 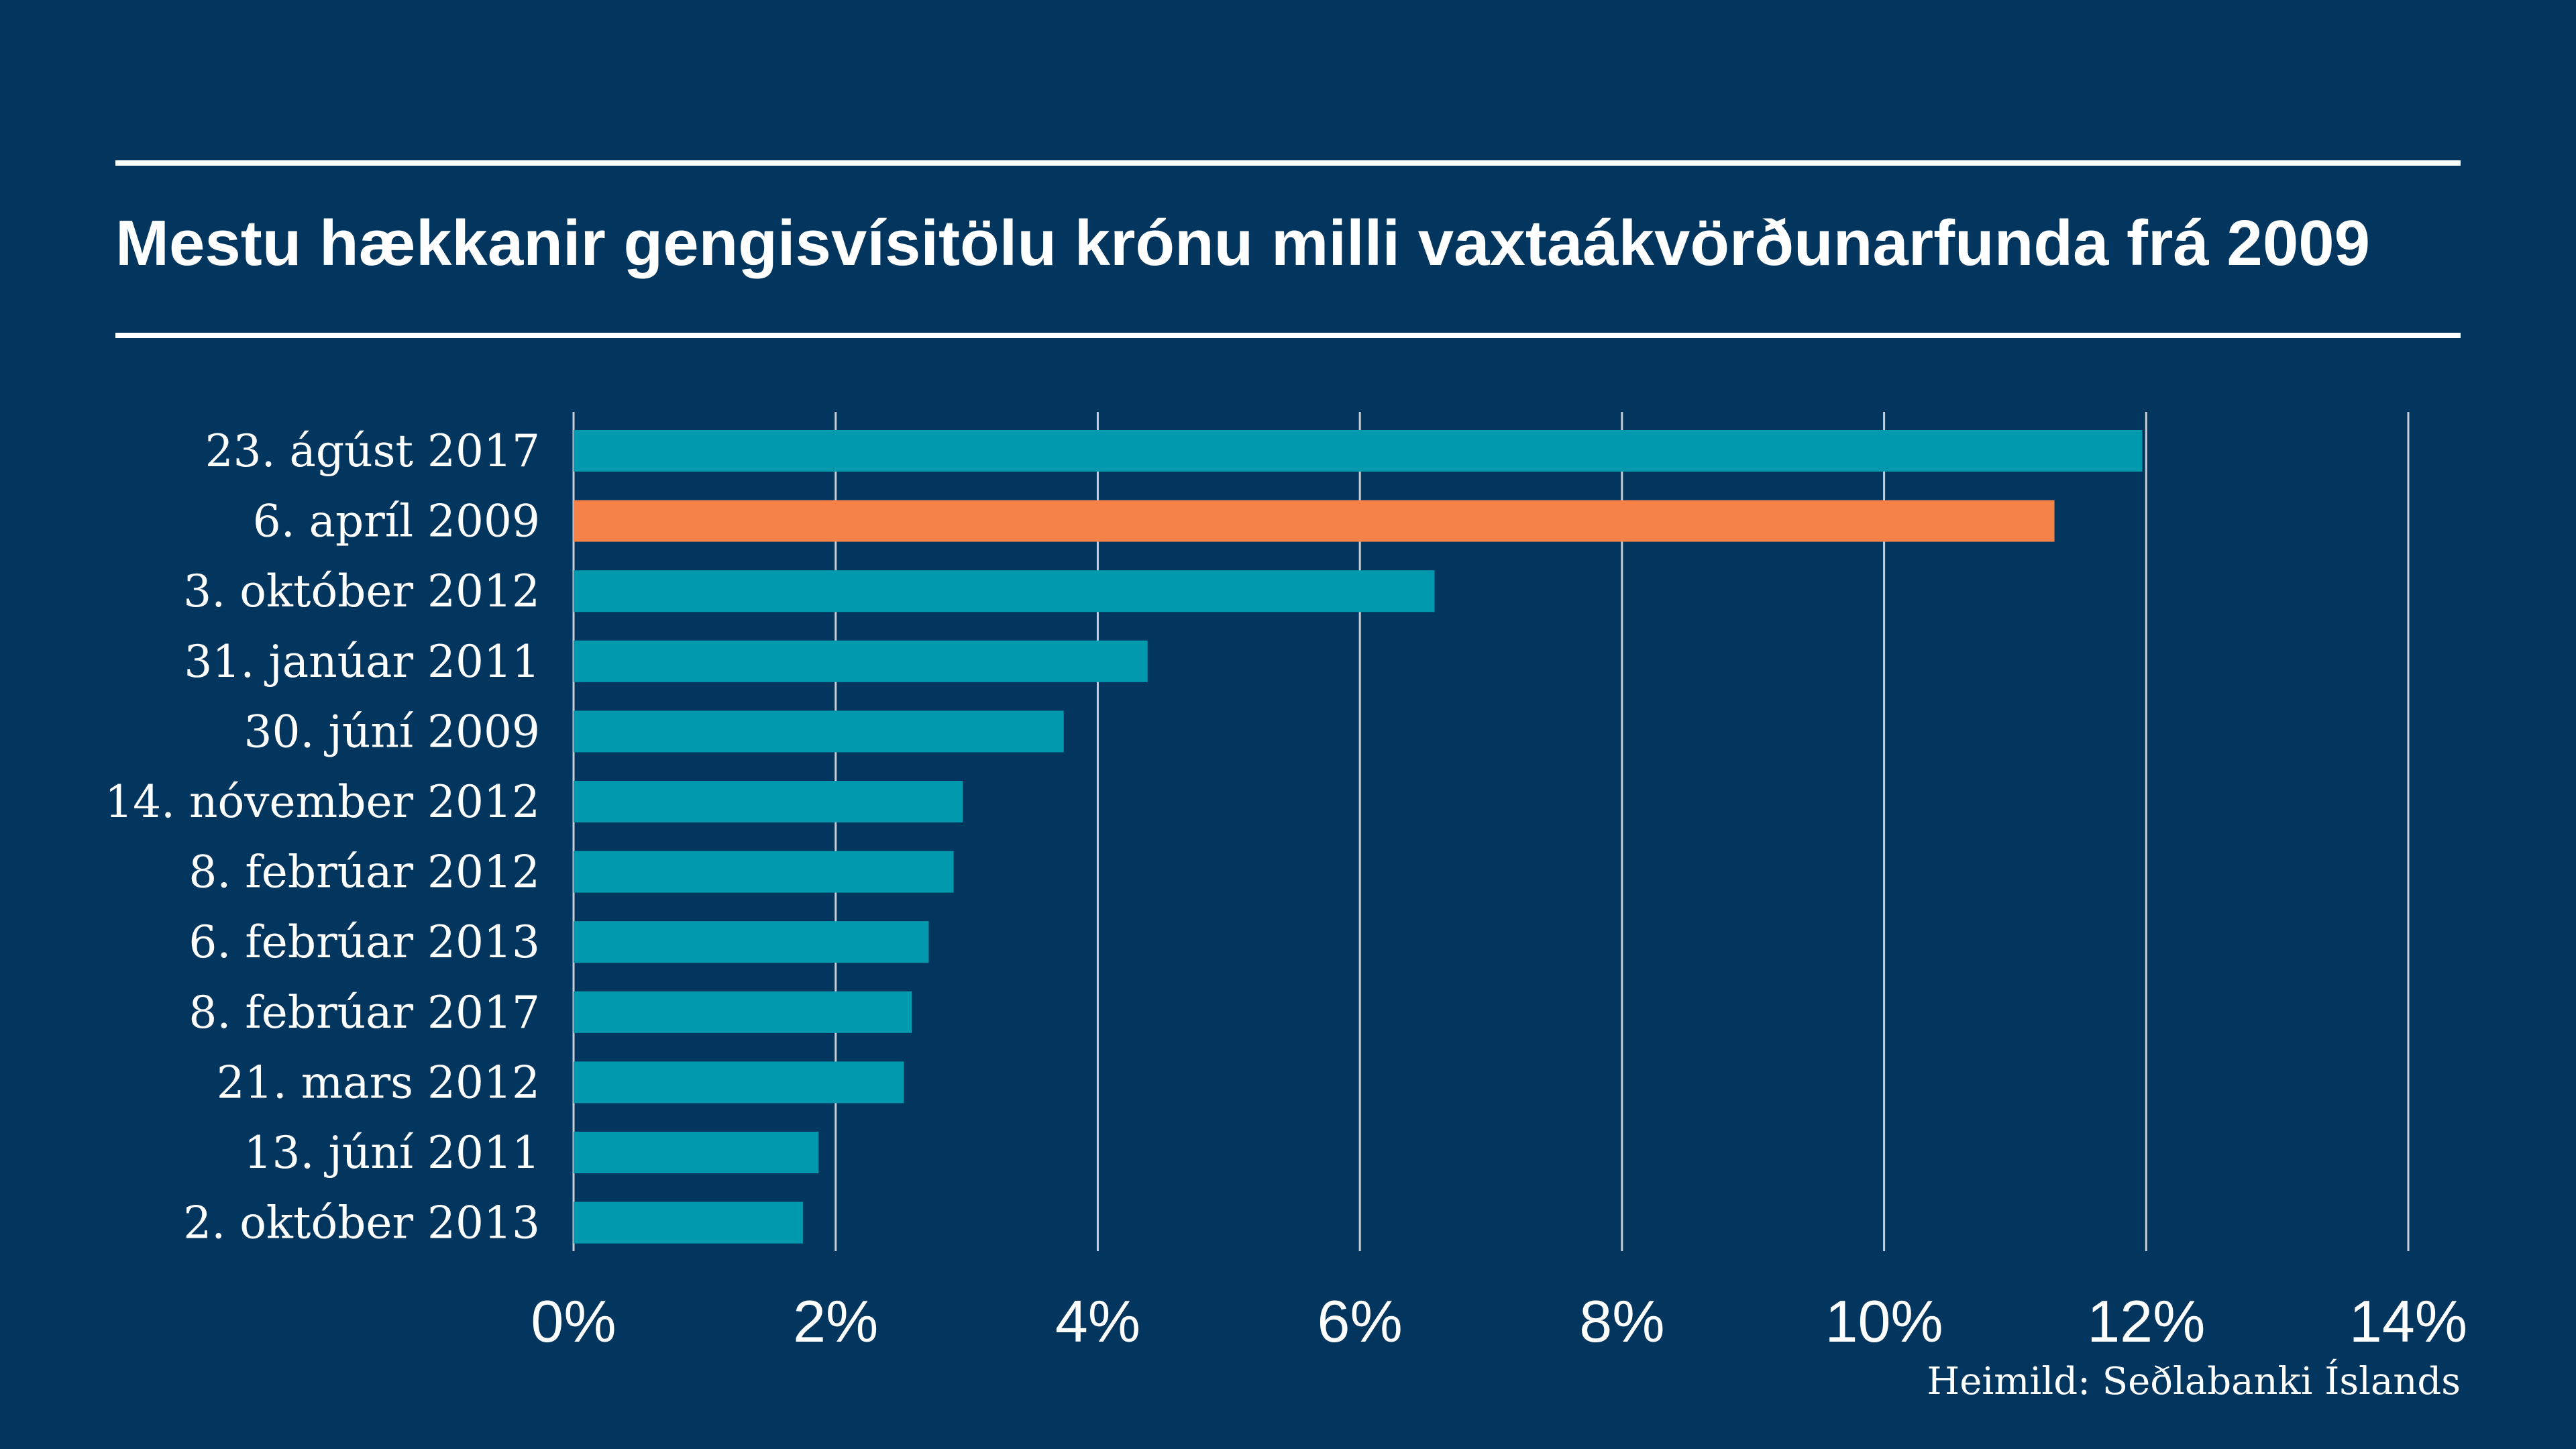 I want to click on category-label: 3. október 2012, so click(x=361, y=591).